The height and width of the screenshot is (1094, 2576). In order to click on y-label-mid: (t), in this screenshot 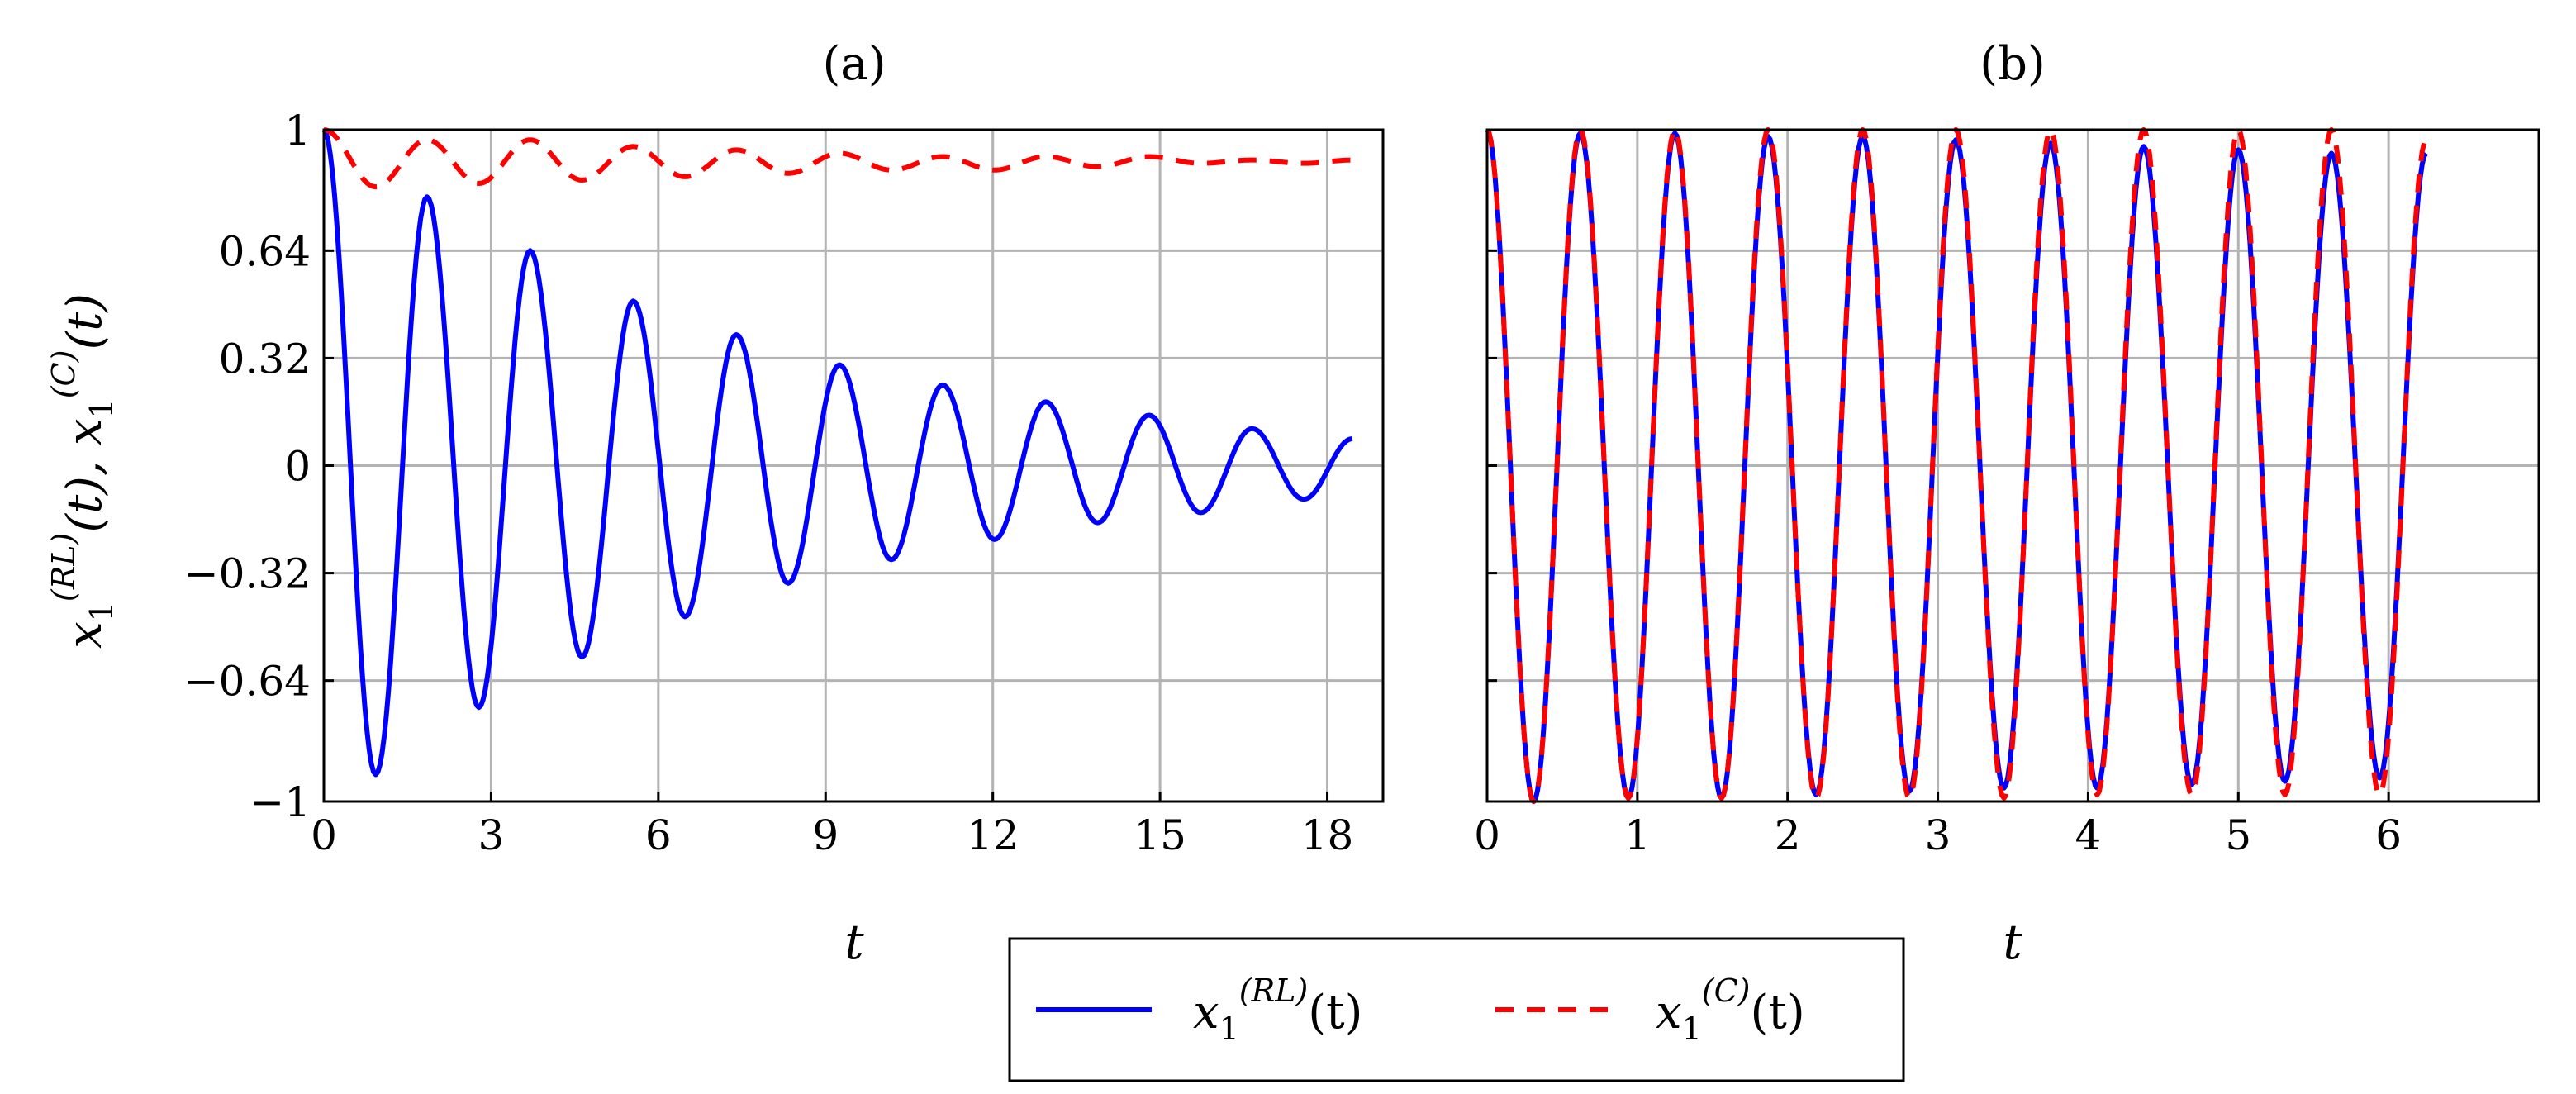, I will do `click(84, 488)`.